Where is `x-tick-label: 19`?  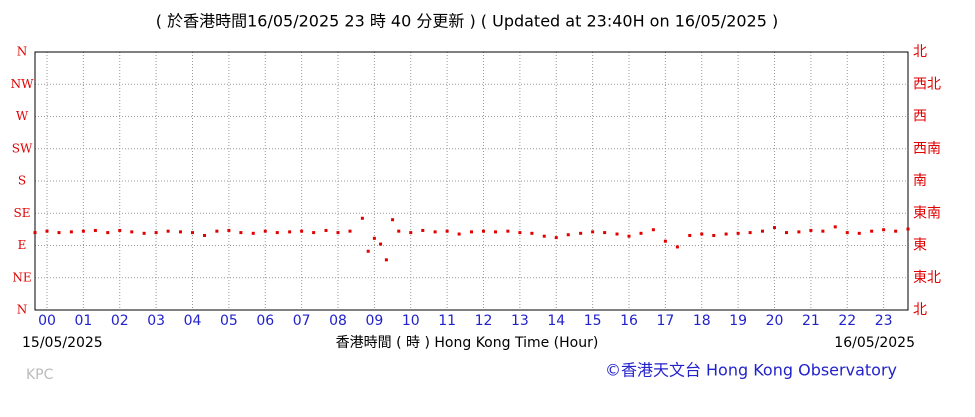
x-tick-label: 19 is located at coordinates (738, 321).